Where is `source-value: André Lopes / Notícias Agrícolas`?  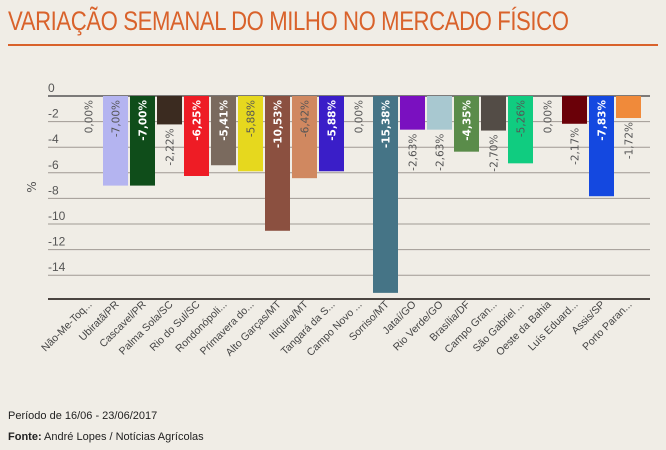
source-value: André Lopes / Notícias Agrícolas is located at coordinates (122, 437).